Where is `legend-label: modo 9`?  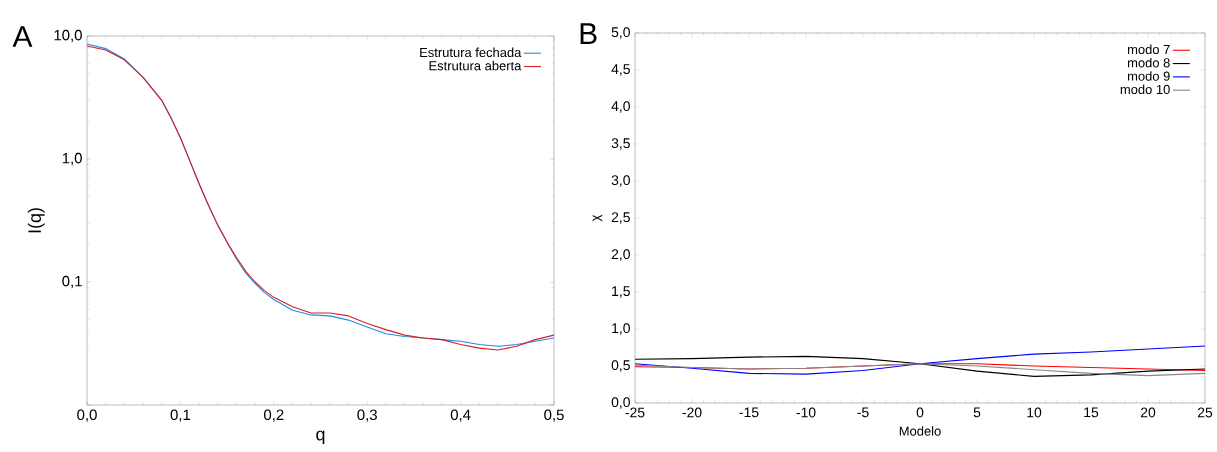
legend-label: modo 9 is located at coordinates (1148, 76).